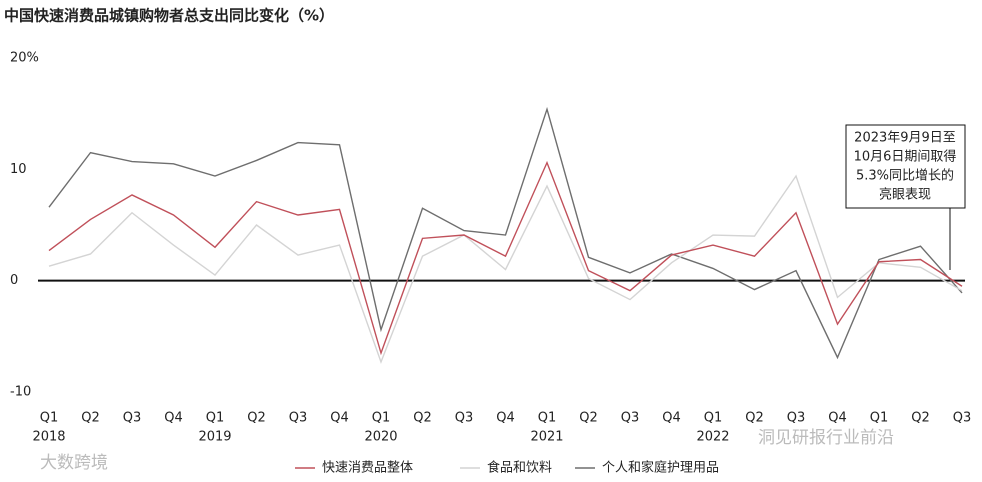 This screenshot has height=482, width=982. I want to click on legend-label: 个人和家庭护理用品, so click(660, 468).